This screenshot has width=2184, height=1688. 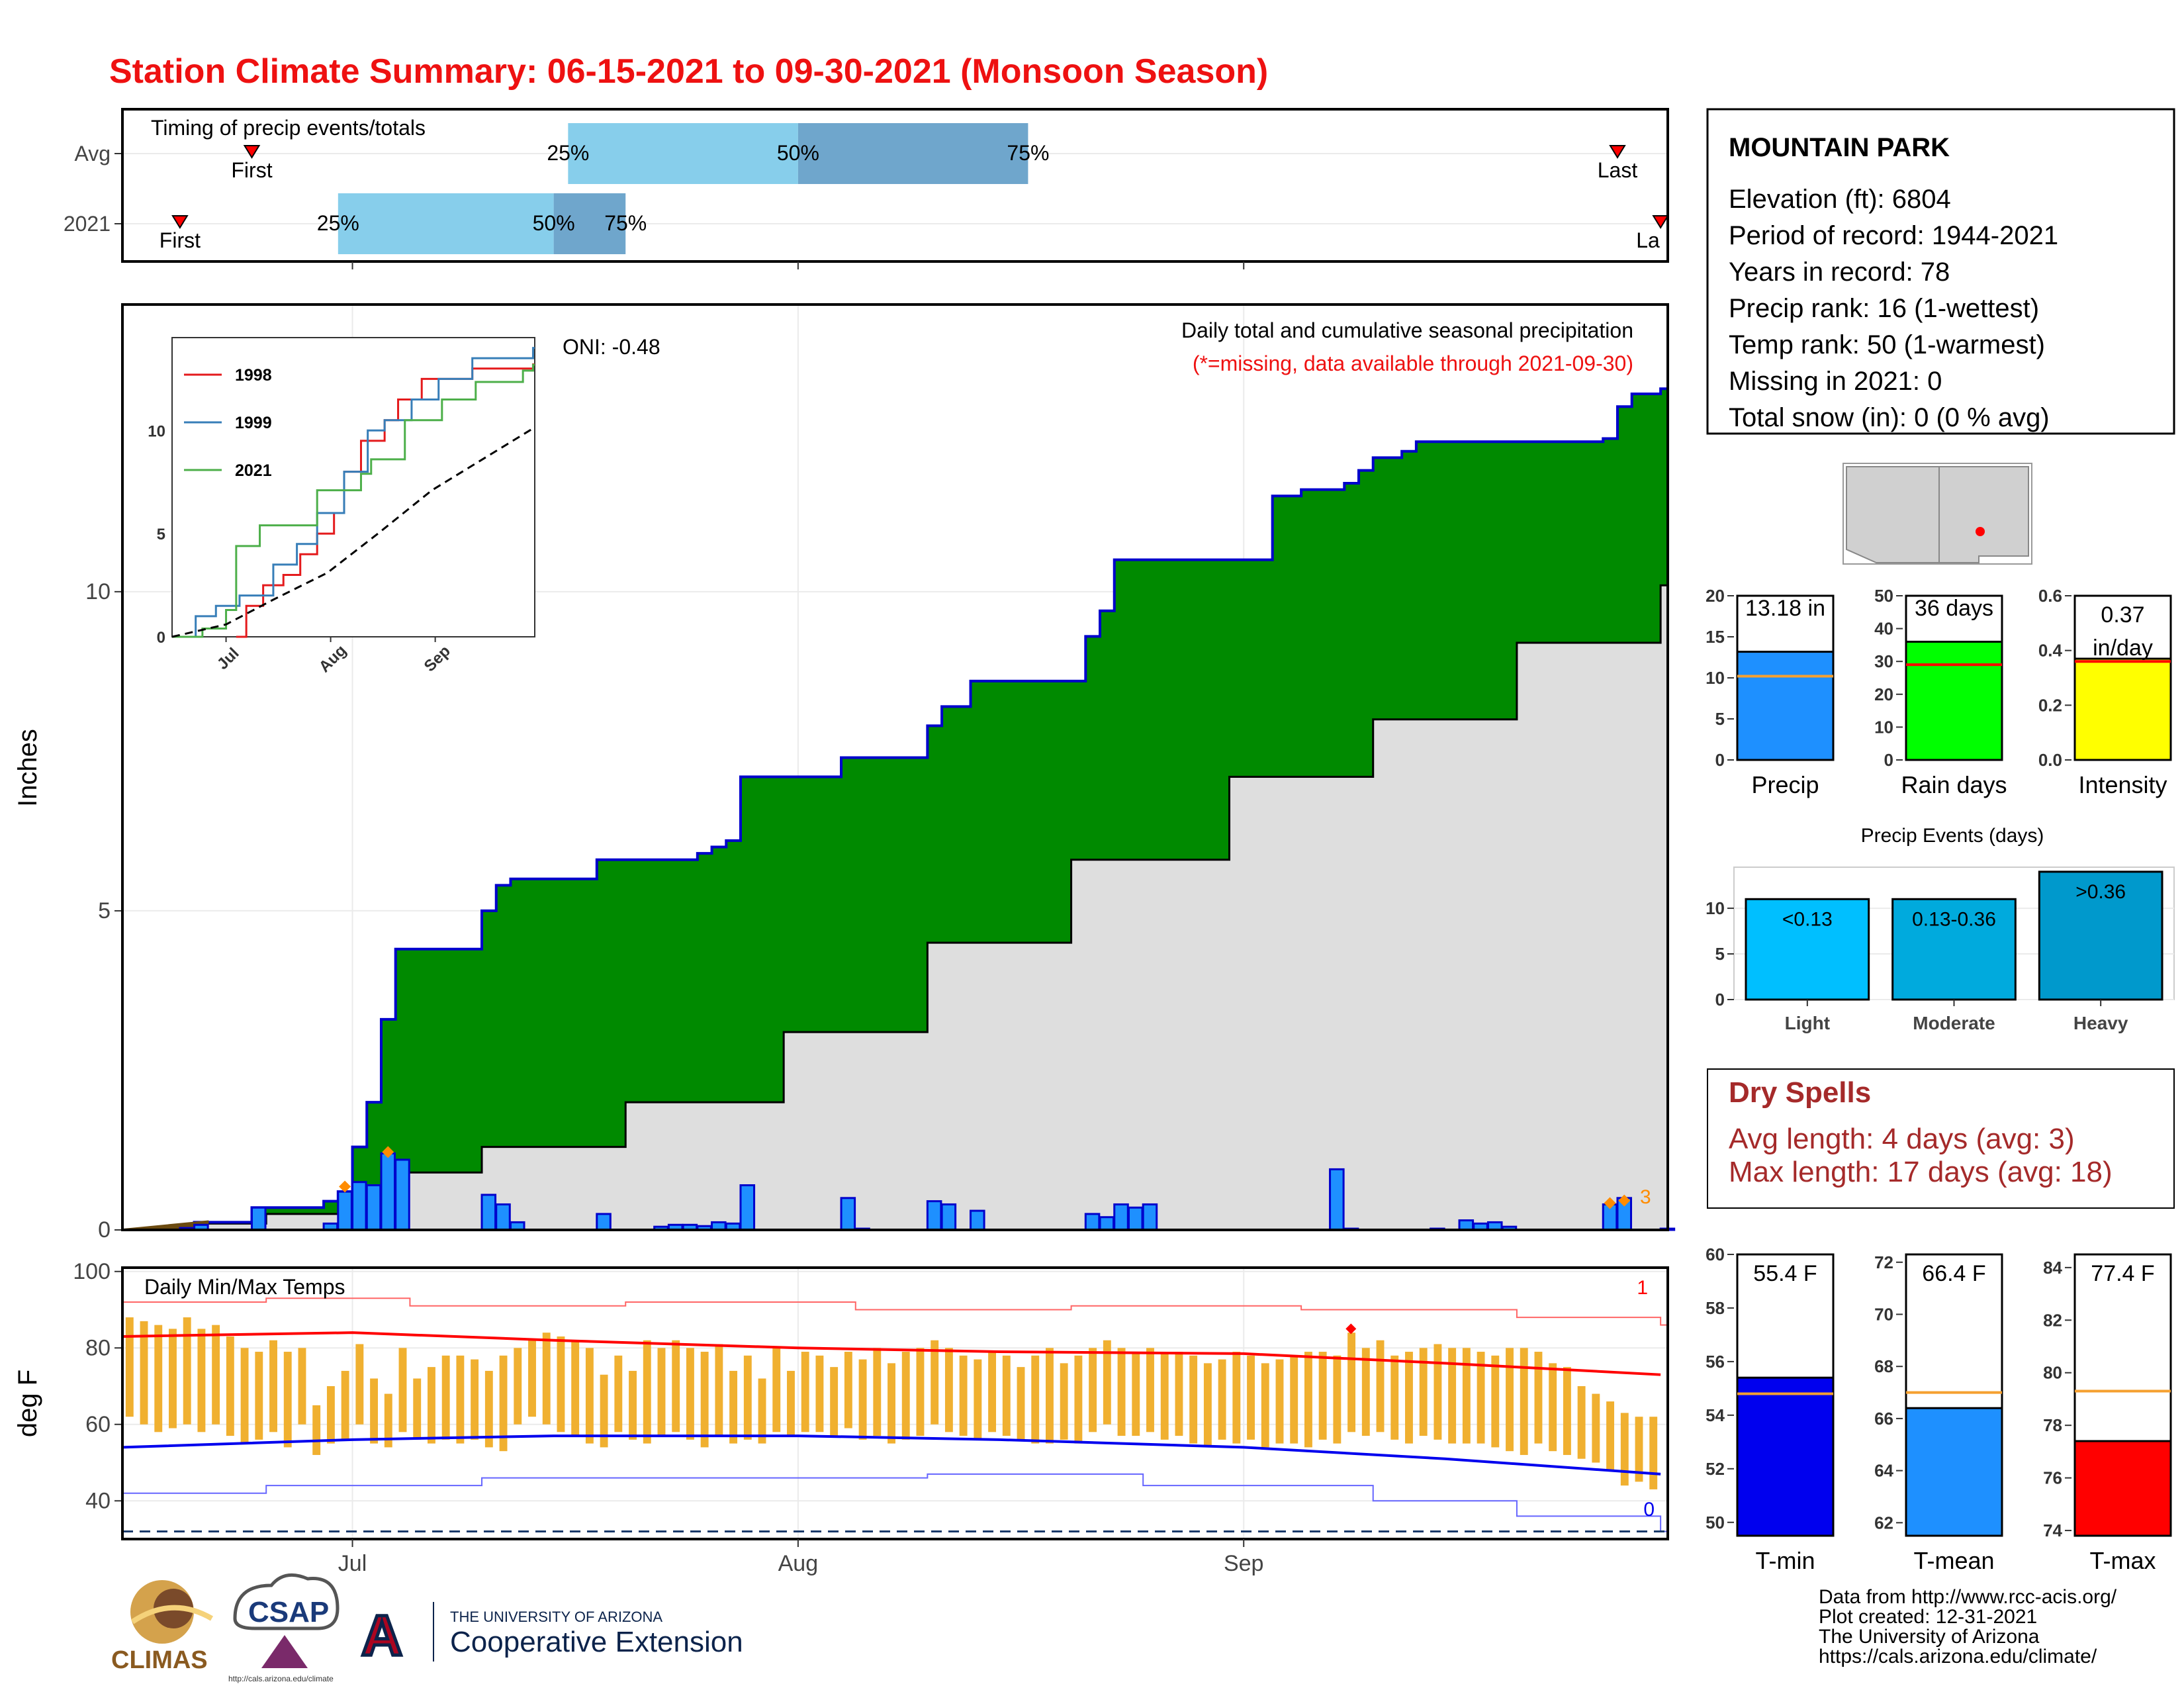 What do you see at coordinates (353, 1563) in the screenshot?
I see `month-tick-label: Jul` at bounding box center [353, 1563].